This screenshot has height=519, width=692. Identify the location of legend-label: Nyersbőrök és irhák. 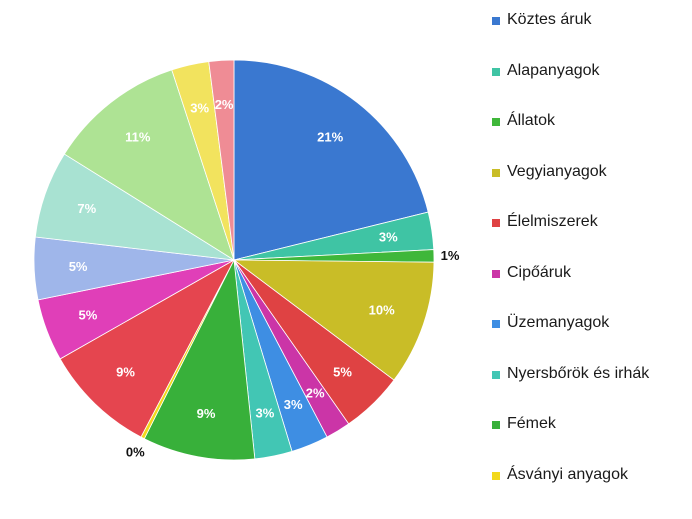
(578, 373).